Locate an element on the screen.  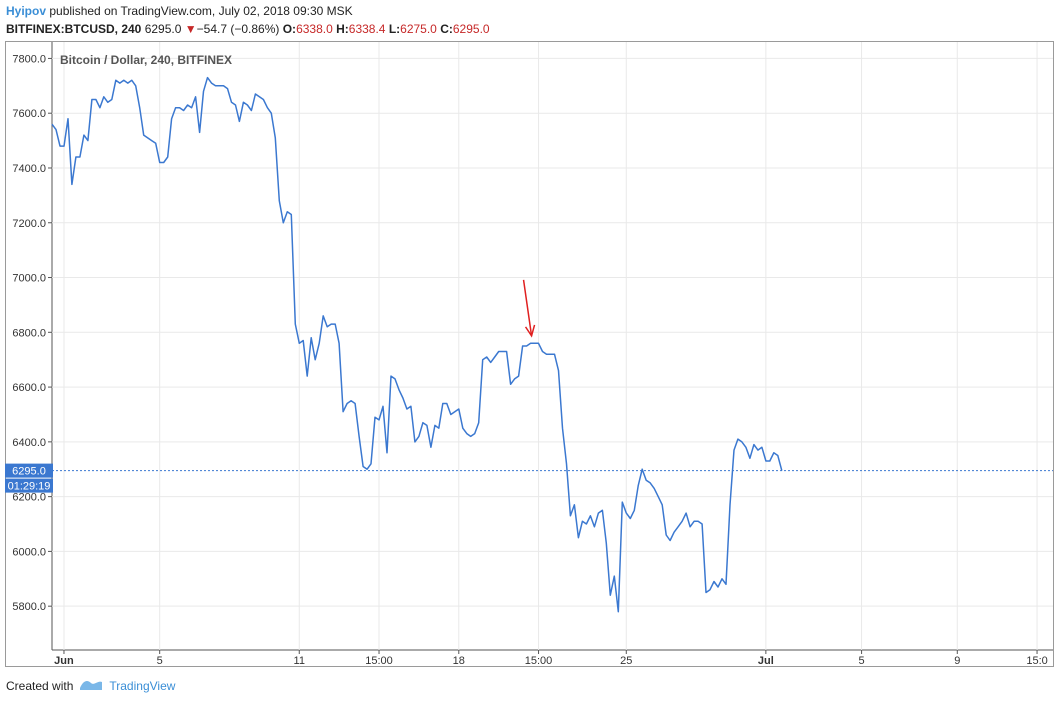
tradingview-link: TradingView is located at coordinates (142, 685).